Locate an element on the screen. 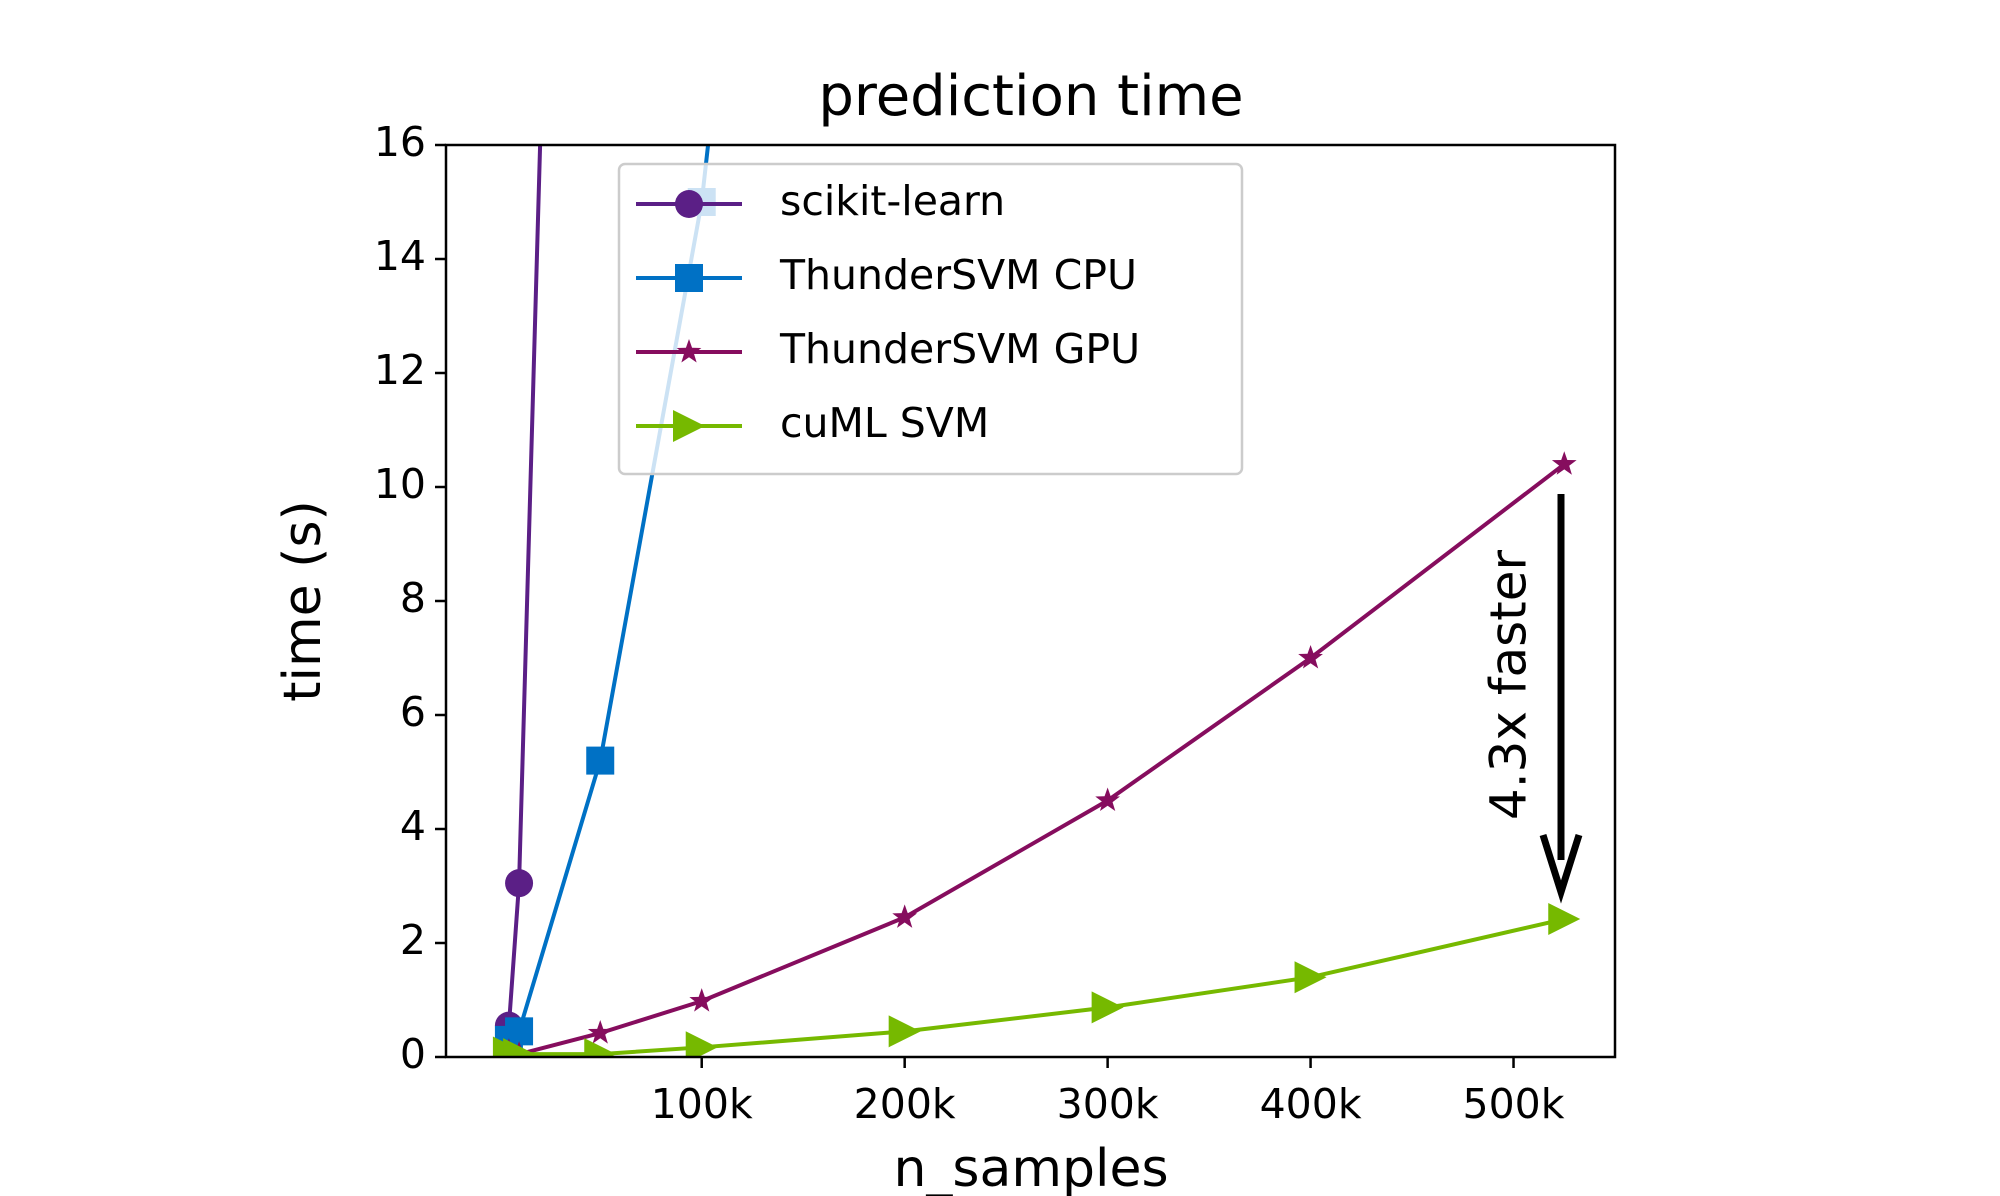 The width and height of the screenshot is (2000, 1196). annotation: 4.3x faster is located at coordinates (1509, 684).